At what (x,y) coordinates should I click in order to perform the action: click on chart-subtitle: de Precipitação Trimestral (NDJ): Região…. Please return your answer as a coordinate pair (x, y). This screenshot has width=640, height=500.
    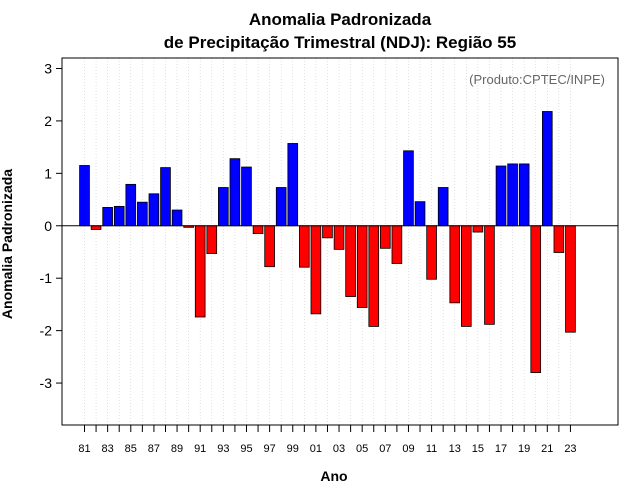
    Looking at the image, I should click on (340, 42).